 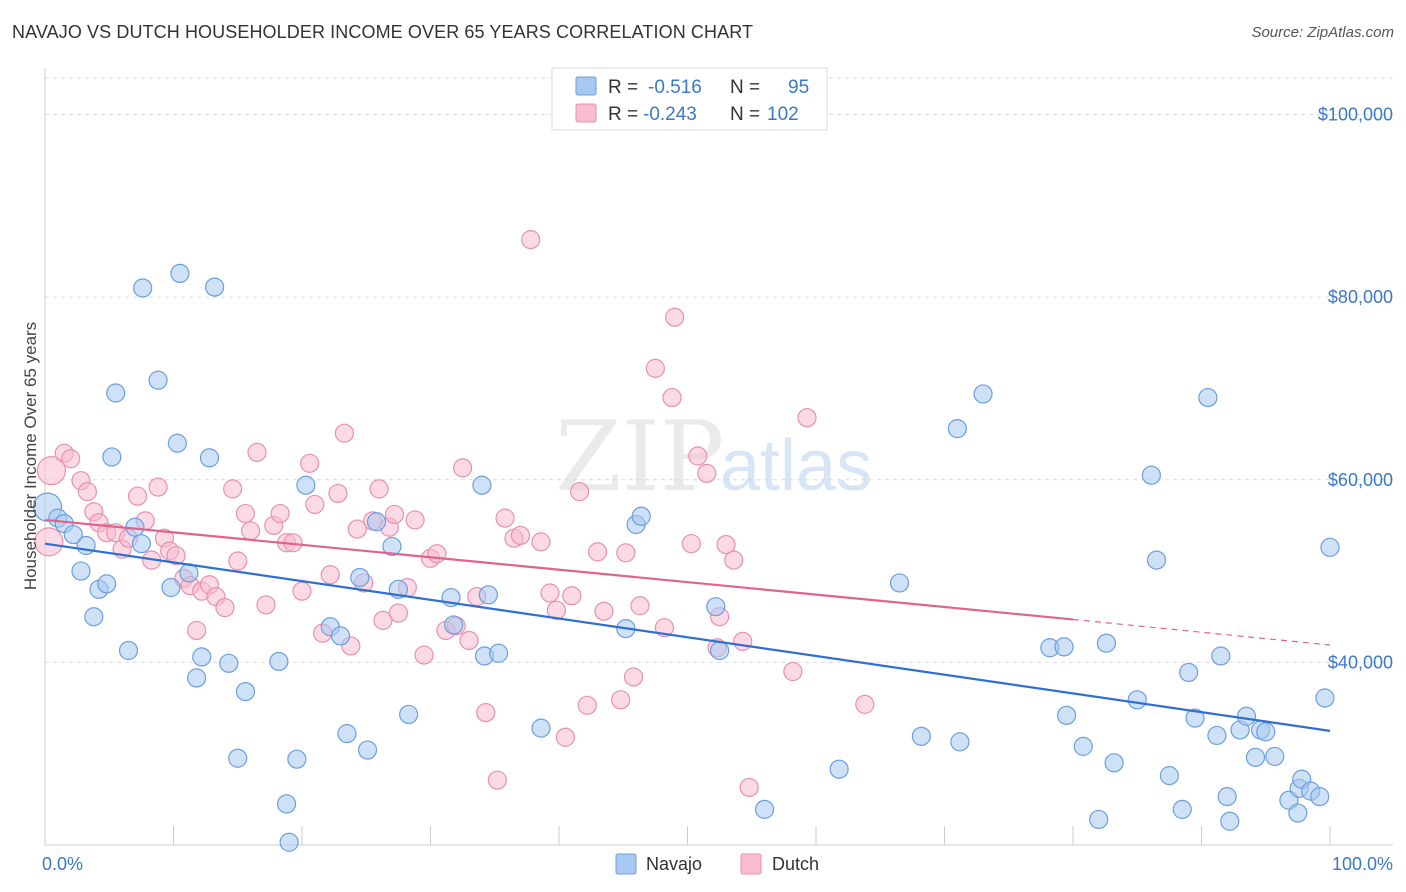 I want to click on legend-r-label-dutch: R =, so click(x=623, y=114).